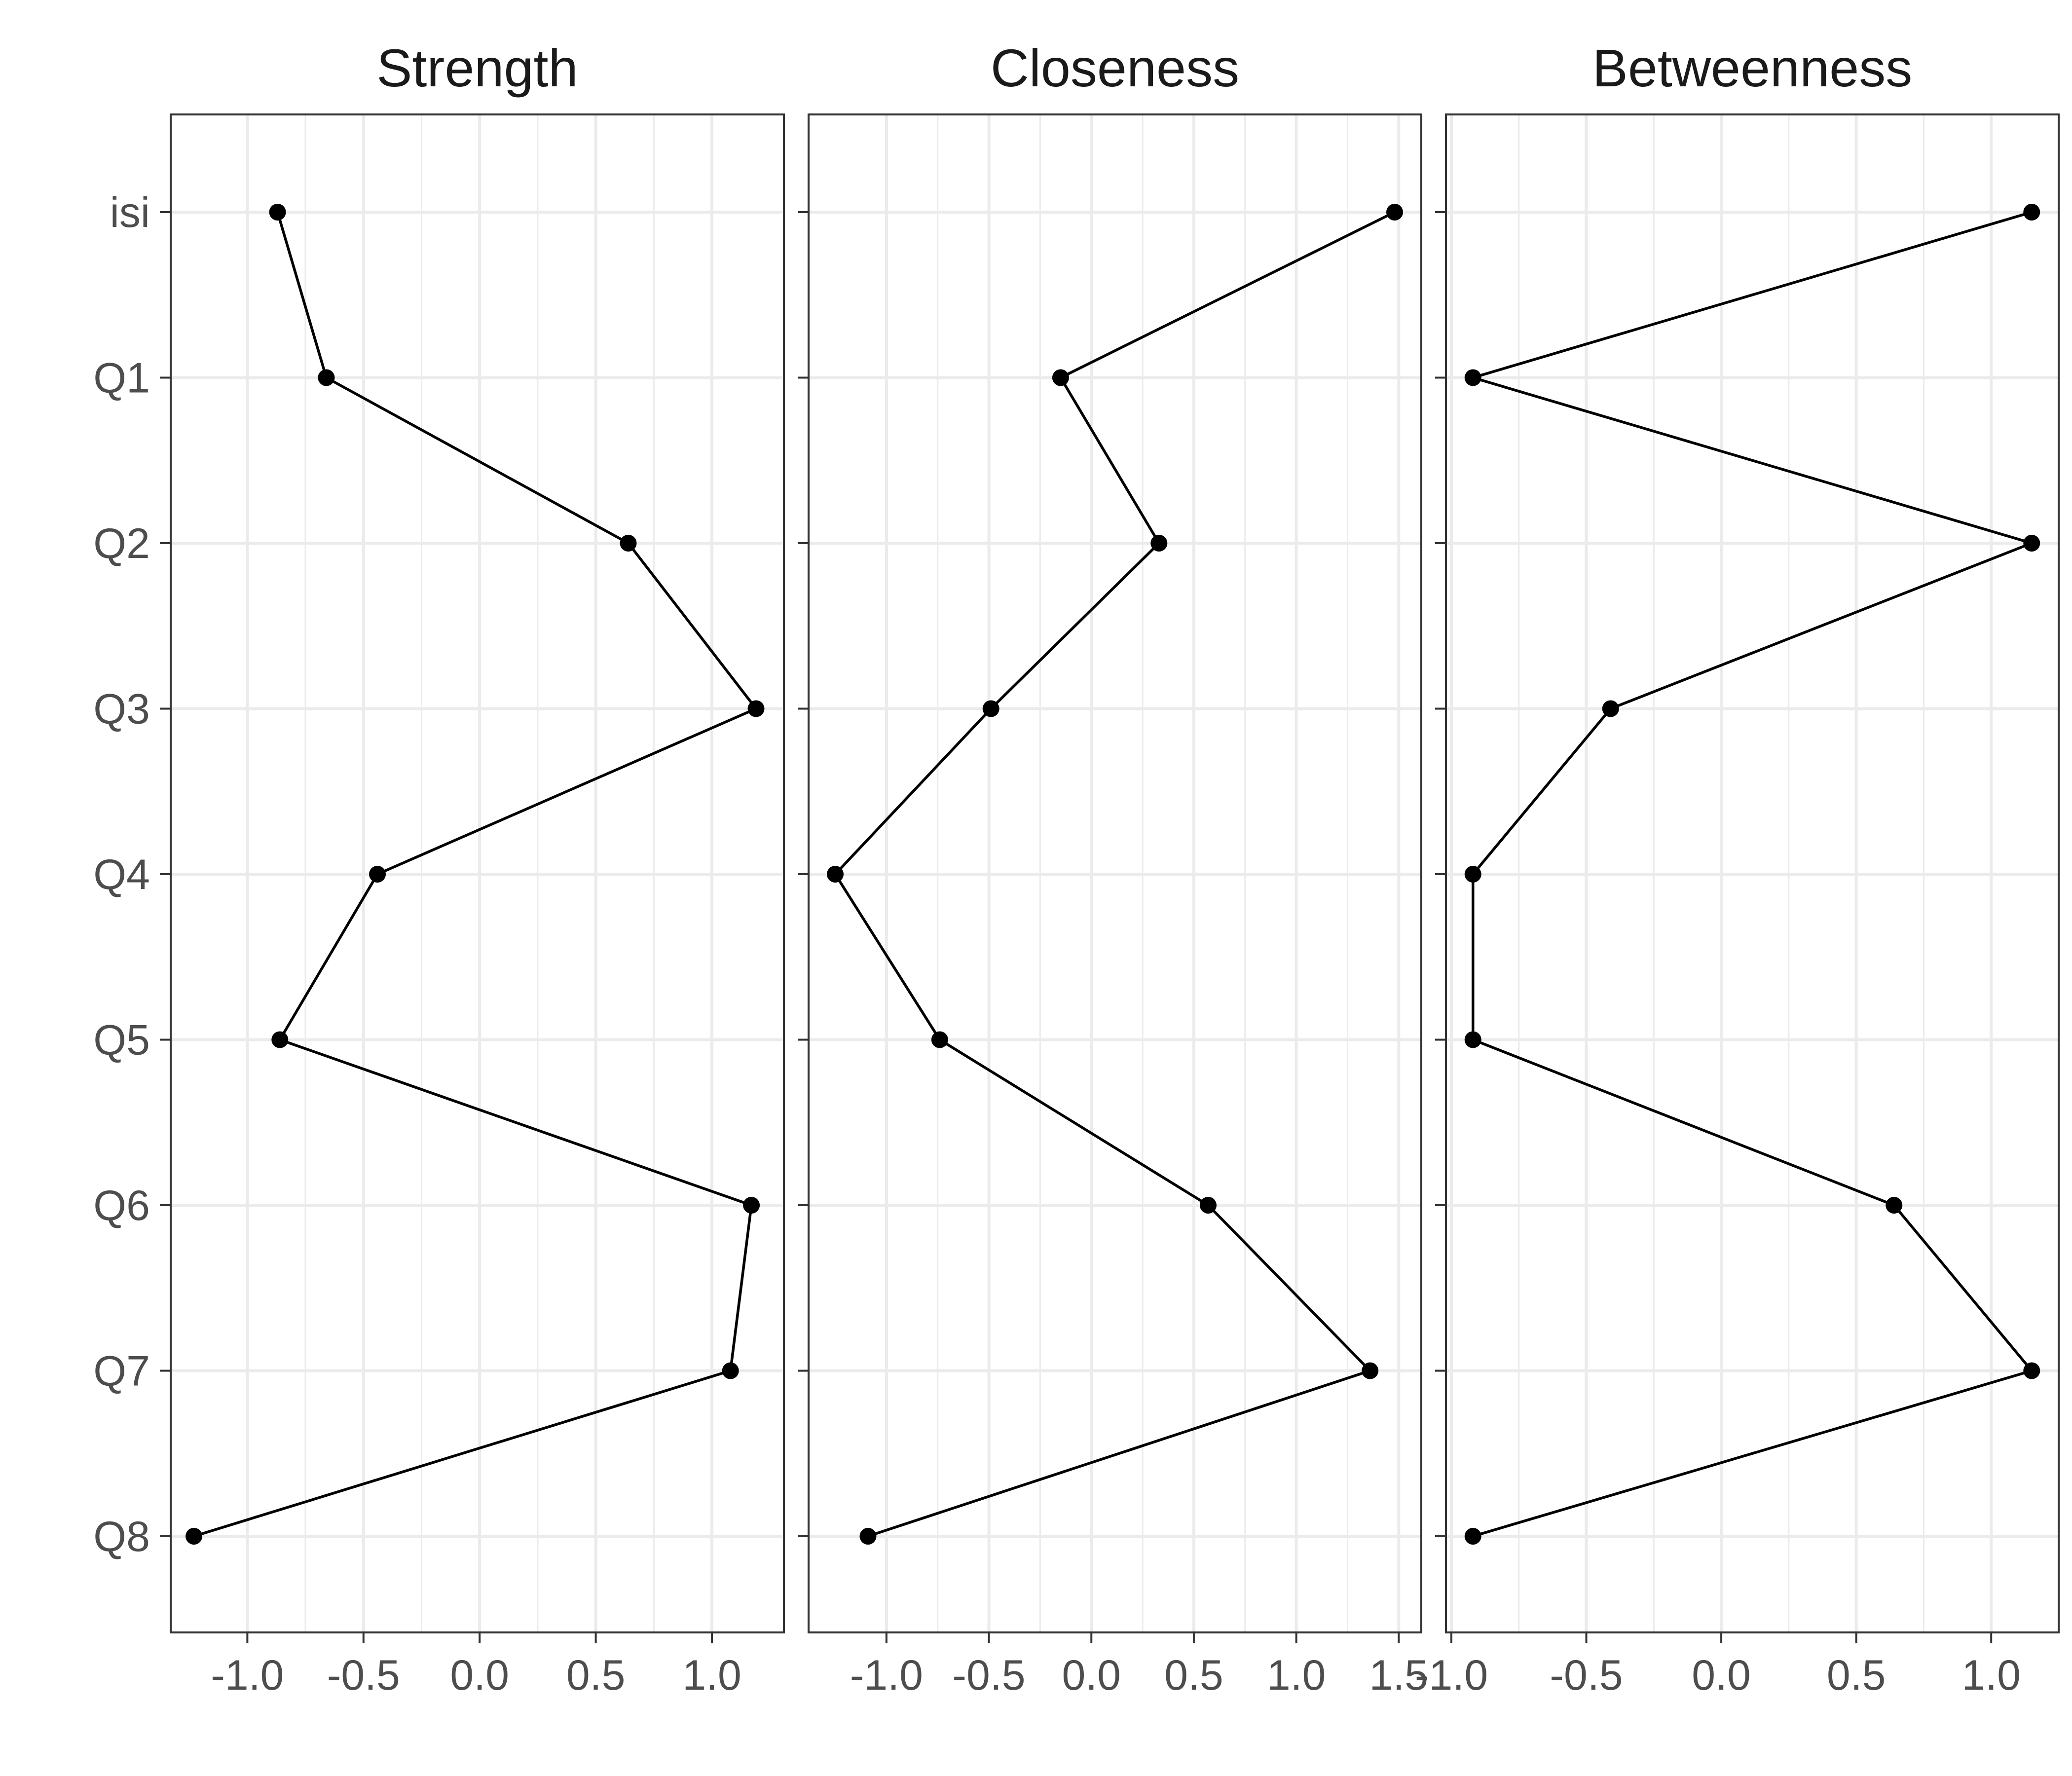 The width and height of the screenshot is (2072, 1776). Describe the element at coordinates (1473, 1039) in the screenshot. I see `data-point-betweenness-q5` at that location.